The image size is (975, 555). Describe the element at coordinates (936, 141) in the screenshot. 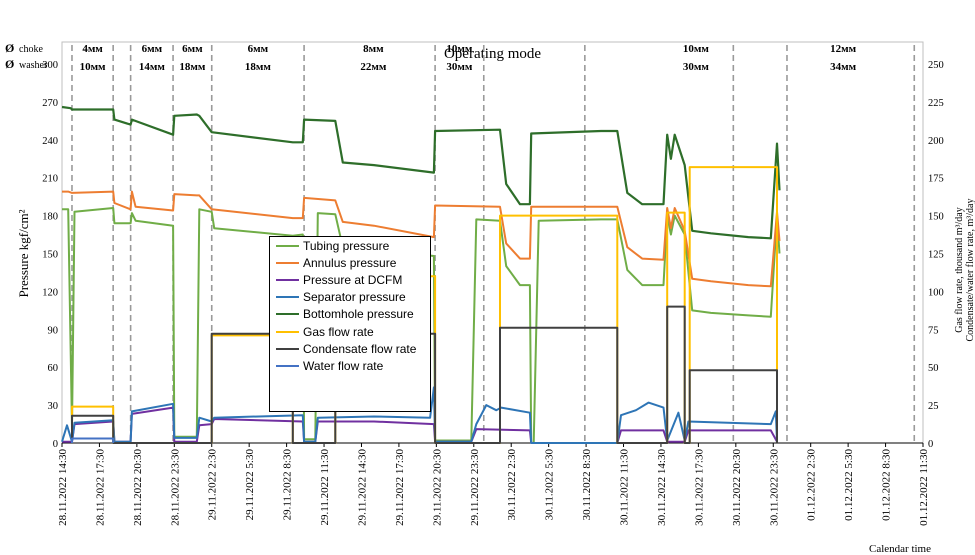

I see `y-right-tick-label: 200` at that location.